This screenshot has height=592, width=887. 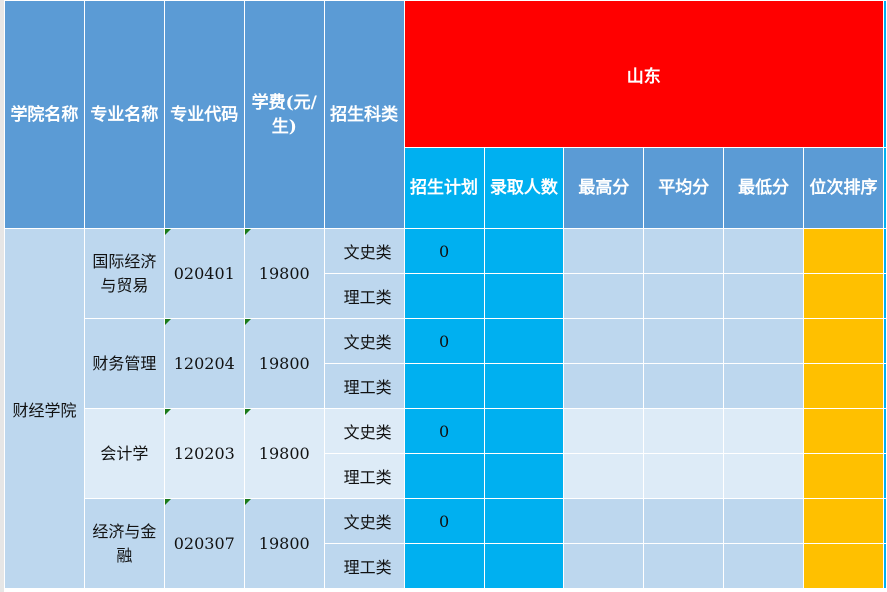 I want to click on header-max: 最高分, so click(x=604, y=188).